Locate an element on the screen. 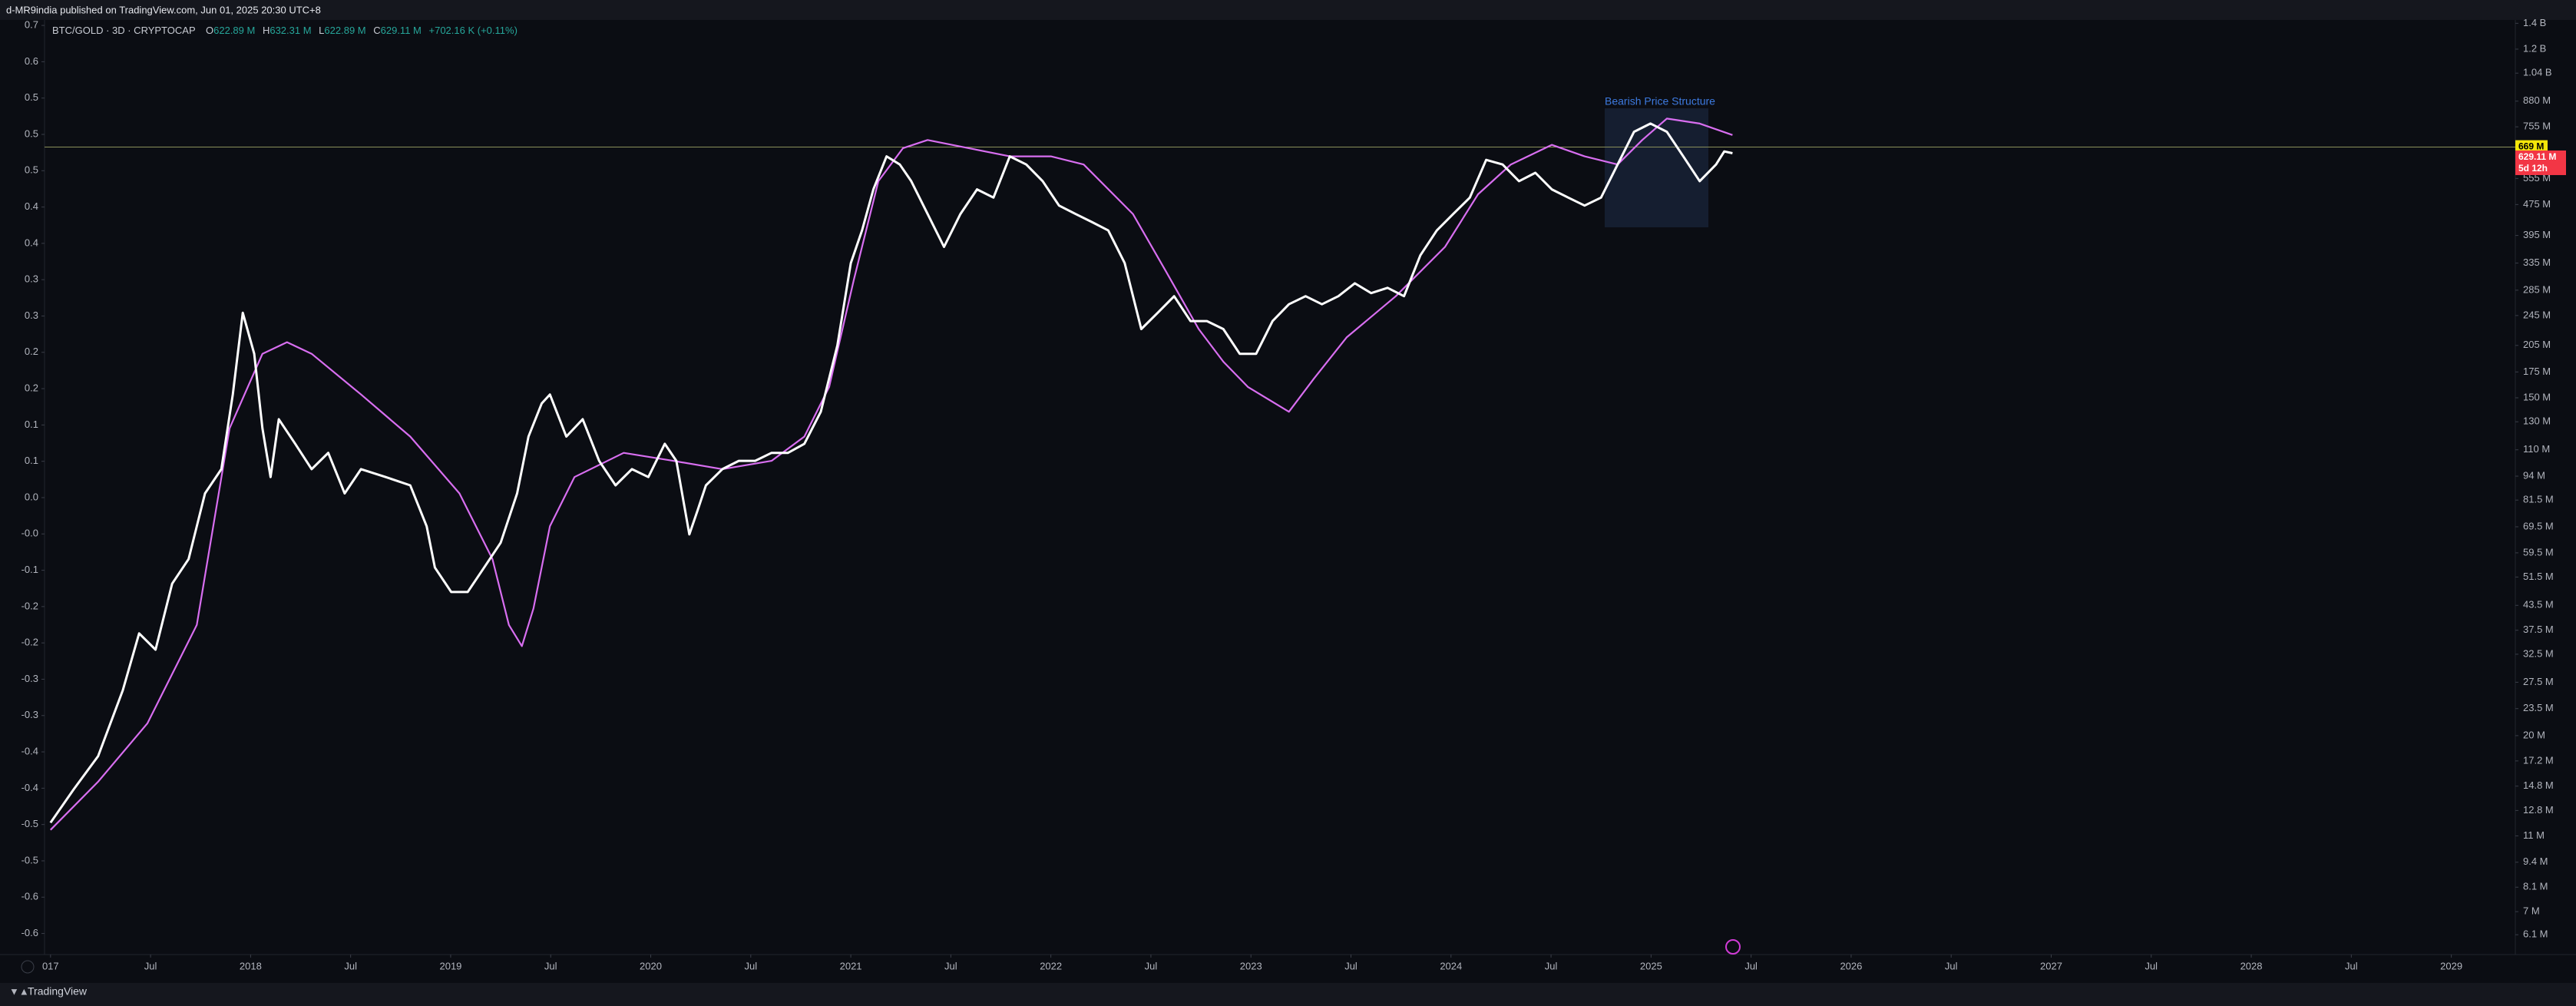 This screenshot has width=2576, height=1006. y-tick-label: 9.4 M is located at coordinates (2535, 861).